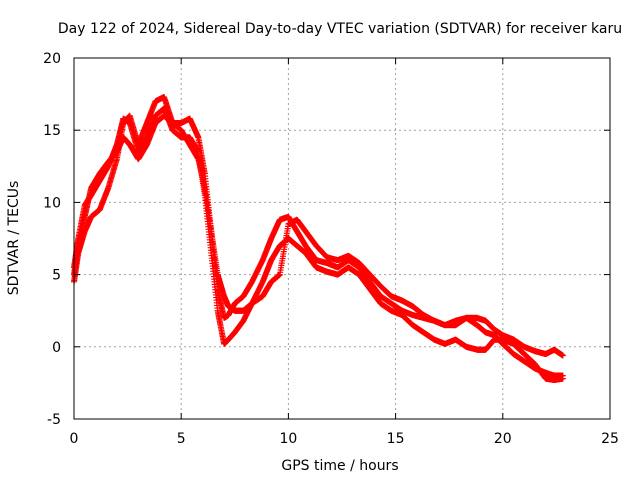 This screenshot has width=640, height=480. What do you see at coordinates (503, 439) in the screenshot?
I see `x-tick-label: 20` at bounding box center [503, 439].